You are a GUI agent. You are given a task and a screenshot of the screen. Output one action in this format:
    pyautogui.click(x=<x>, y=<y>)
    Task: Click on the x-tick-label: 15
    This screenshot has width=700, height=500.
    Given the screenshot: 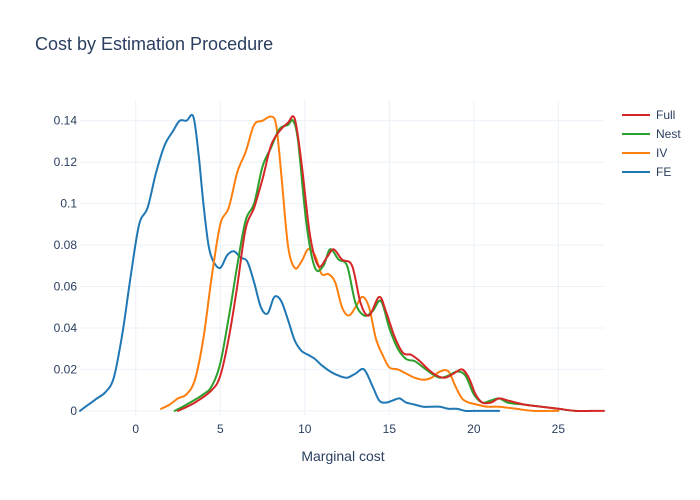 What is the action you would take?
    pyautogui.click(x=390, y=429)
    